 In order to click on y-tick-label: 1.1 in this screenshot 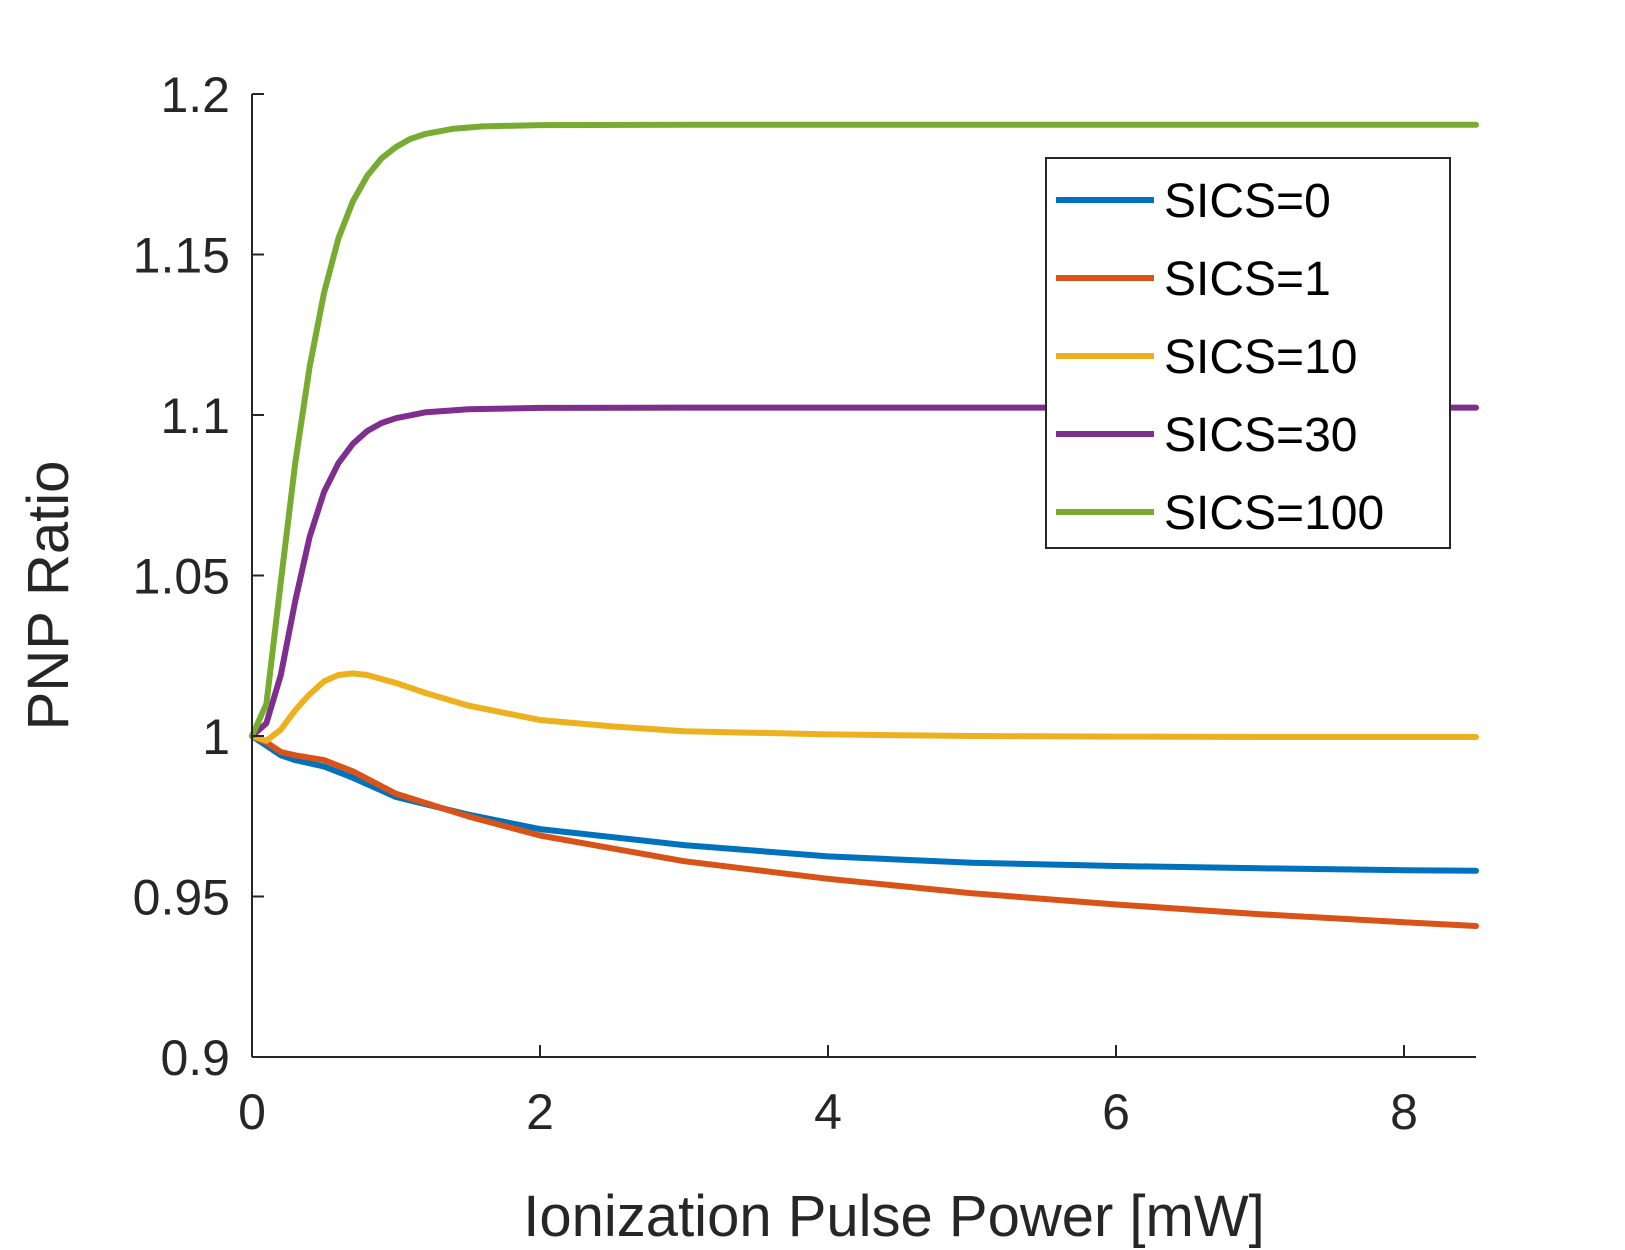, I will do `click(195, 416)`.